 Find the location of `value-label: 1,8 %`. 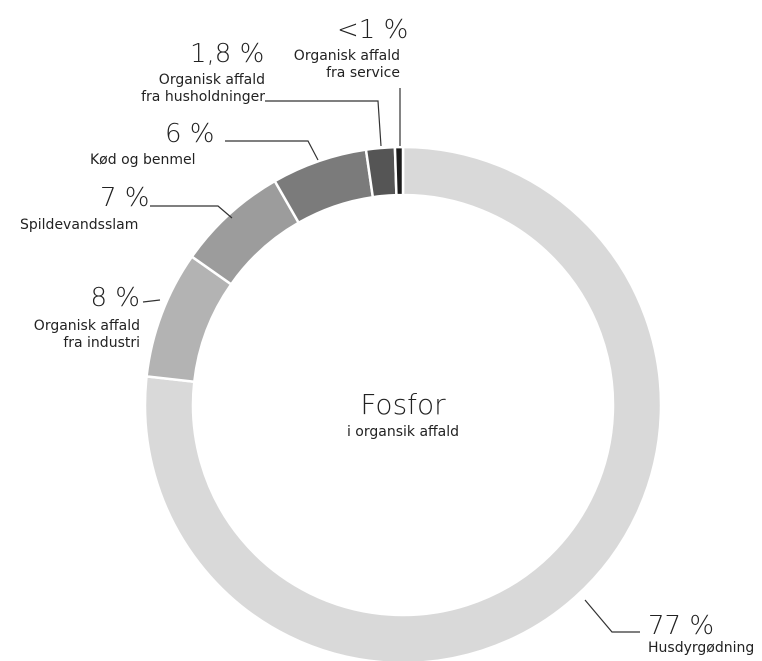

value-label: 1,8 % is located at coordinates (227, 54).